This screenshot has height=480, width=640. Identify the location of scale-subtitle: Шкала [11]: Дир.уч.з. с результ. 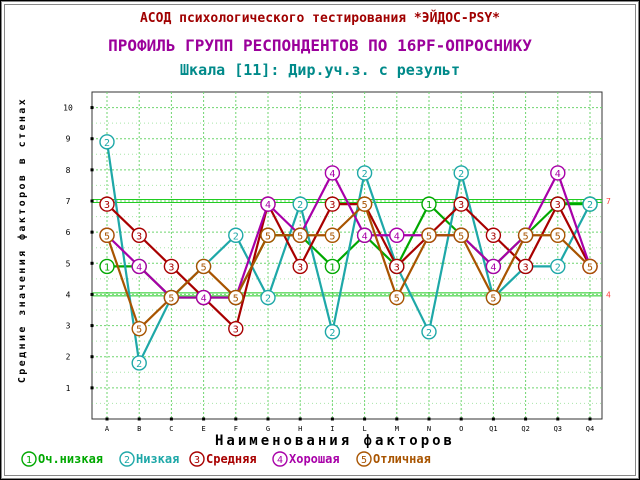
(320, 70).